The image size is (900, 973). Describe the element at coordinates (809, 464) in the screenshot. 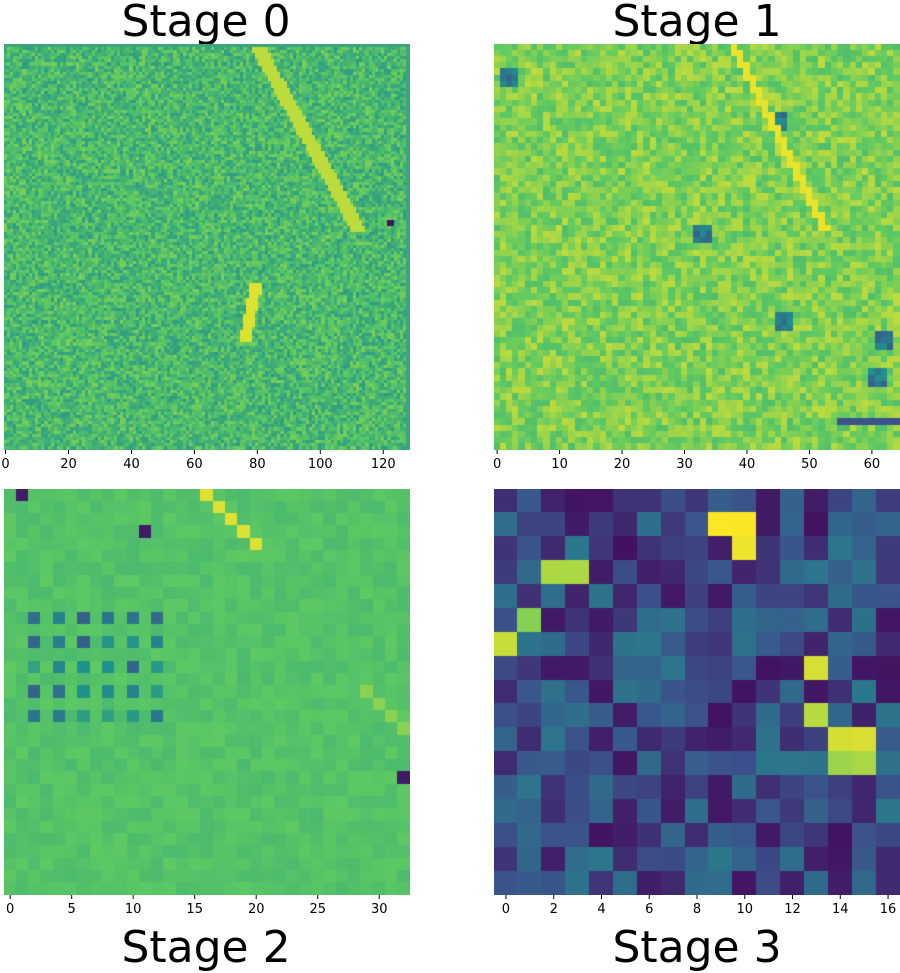

I see `x-tick-label: 50` at that location.